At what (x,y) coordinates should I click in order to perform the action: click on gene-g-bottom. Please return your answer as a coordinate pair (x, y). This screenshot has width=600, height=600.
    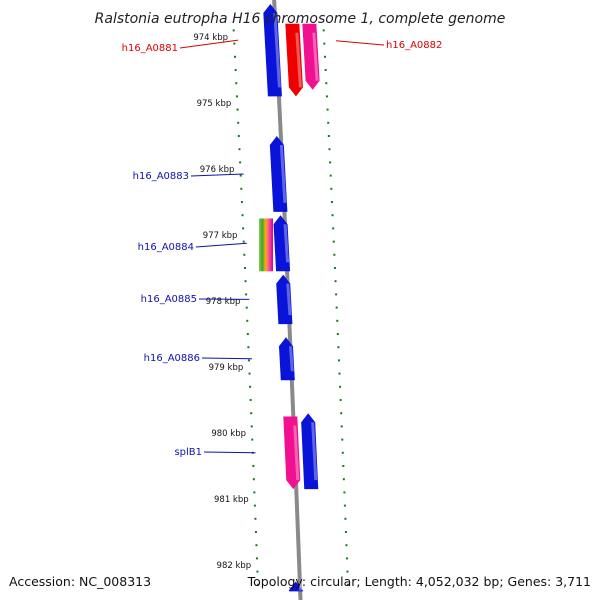
    Looking at the image, I should click on (296, 586).